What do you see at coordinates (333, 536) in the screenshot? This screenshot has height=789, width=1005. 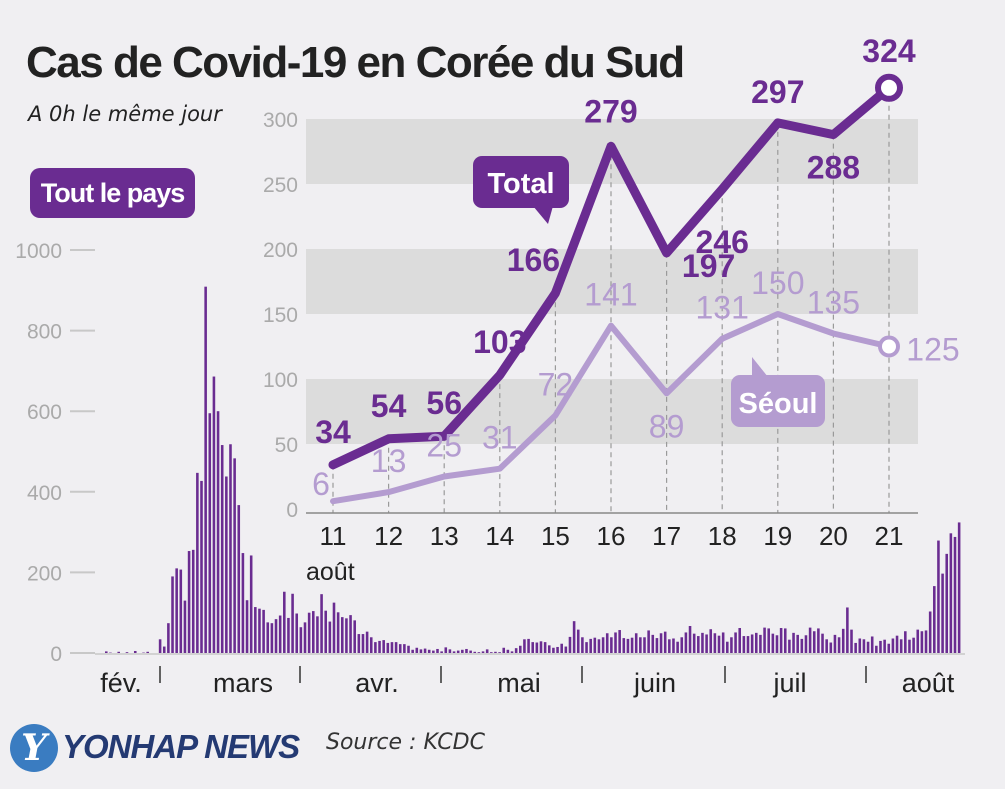 I see `line-x-tick-label: 11` at bounding box center [333, 536].